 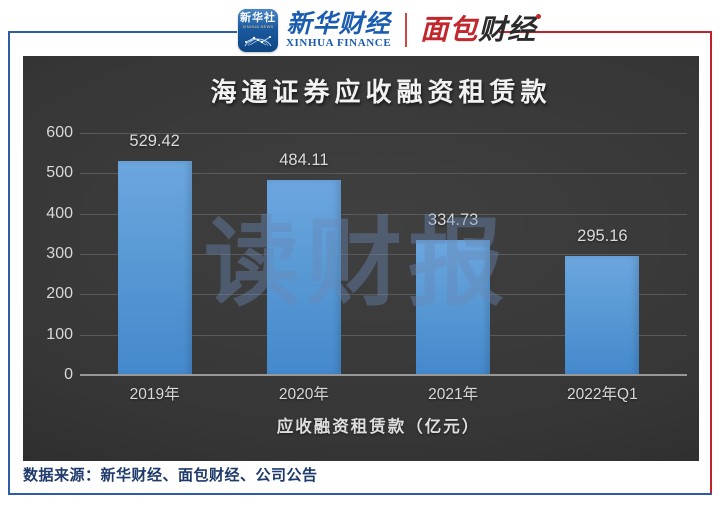 What do you see at coordinates (303, 394) in the screenshot?
I see `x-axis-category-label: 2020年` at bounding box center [303, 394].